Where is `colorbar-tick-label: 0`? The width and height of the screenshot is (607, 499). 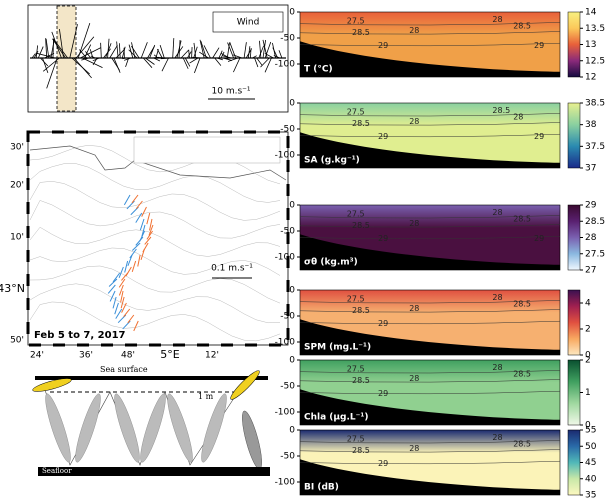
colorbar-tick-label: 0 is located at coordinates (588, 426).